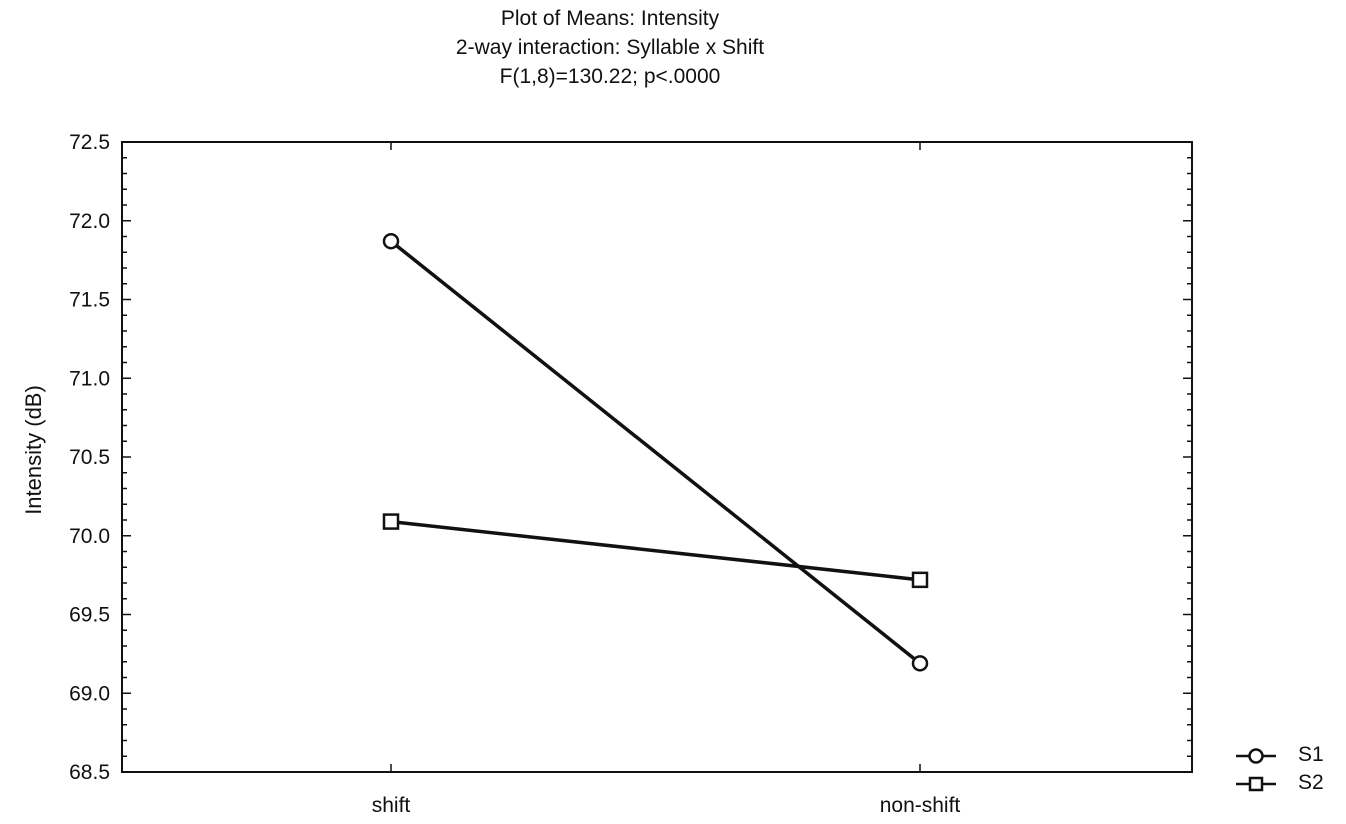  Describe the element at coordinates (920, 805) in the screenshot. I see `x-tick-label: non-shift` at that location.